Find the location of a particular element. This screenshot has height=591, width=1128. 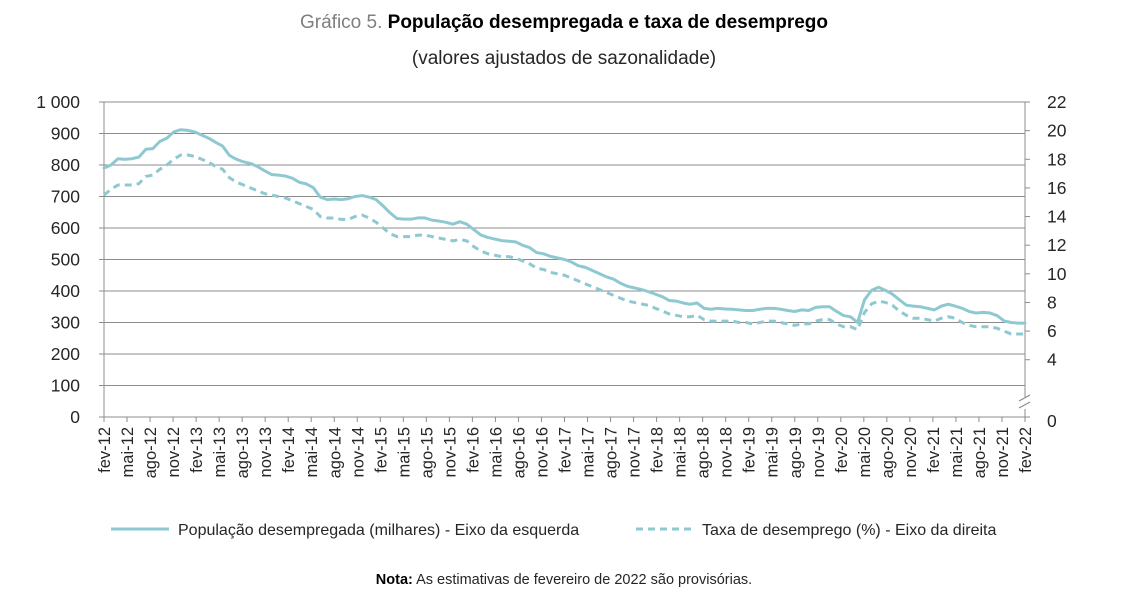

y-left-tick-label: 200 is located at coordinates (65, 354).